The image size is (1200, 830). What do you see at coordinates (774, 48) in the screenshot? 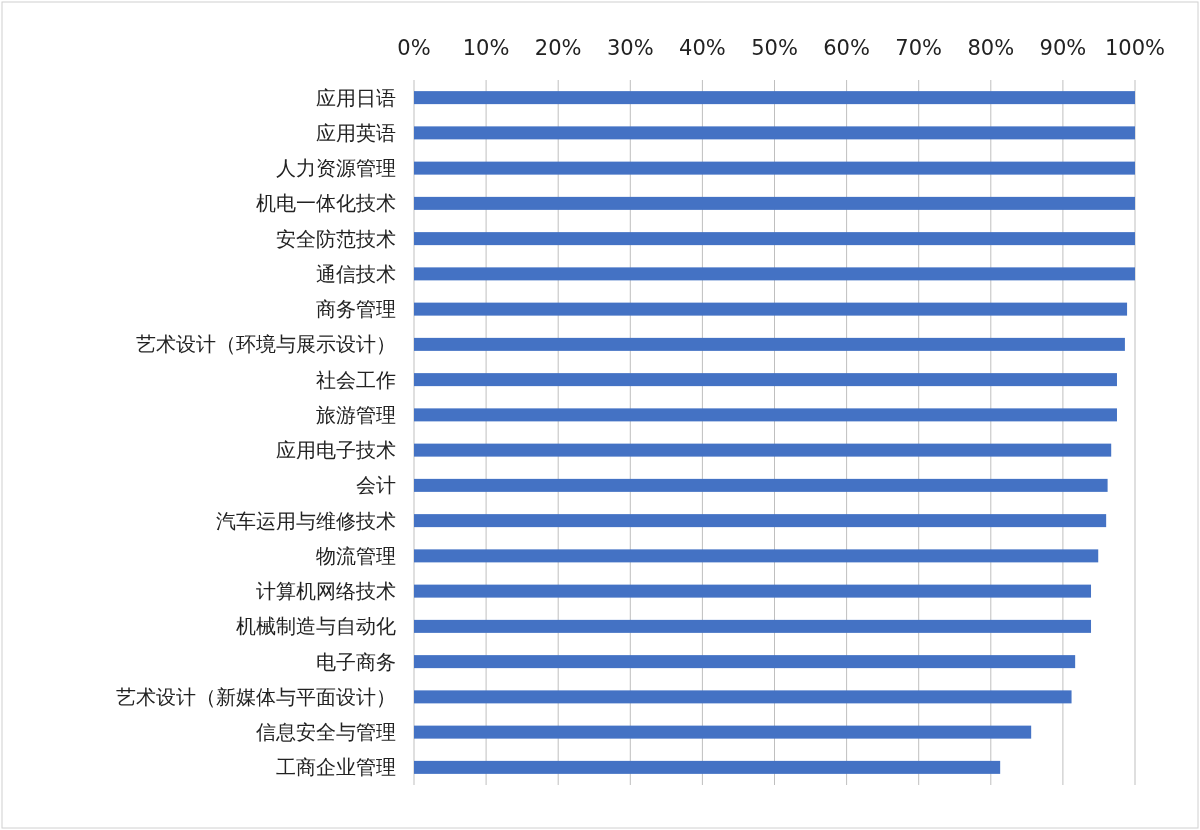
I see `x-tick-label: 50%` at bounding box center [774, 48].